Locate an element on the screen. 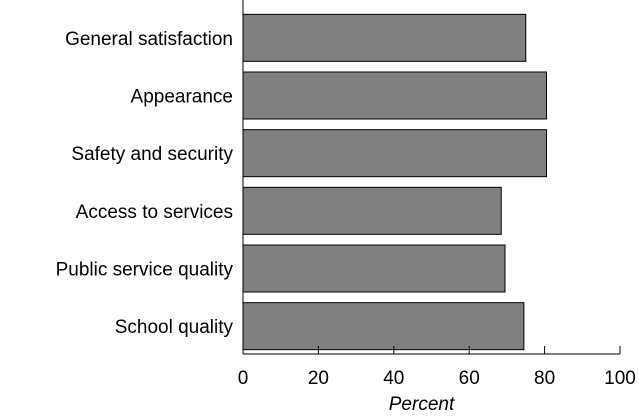 The image size is (639, 417). x-tick-label: 60 is located at coordinates (469, 378).